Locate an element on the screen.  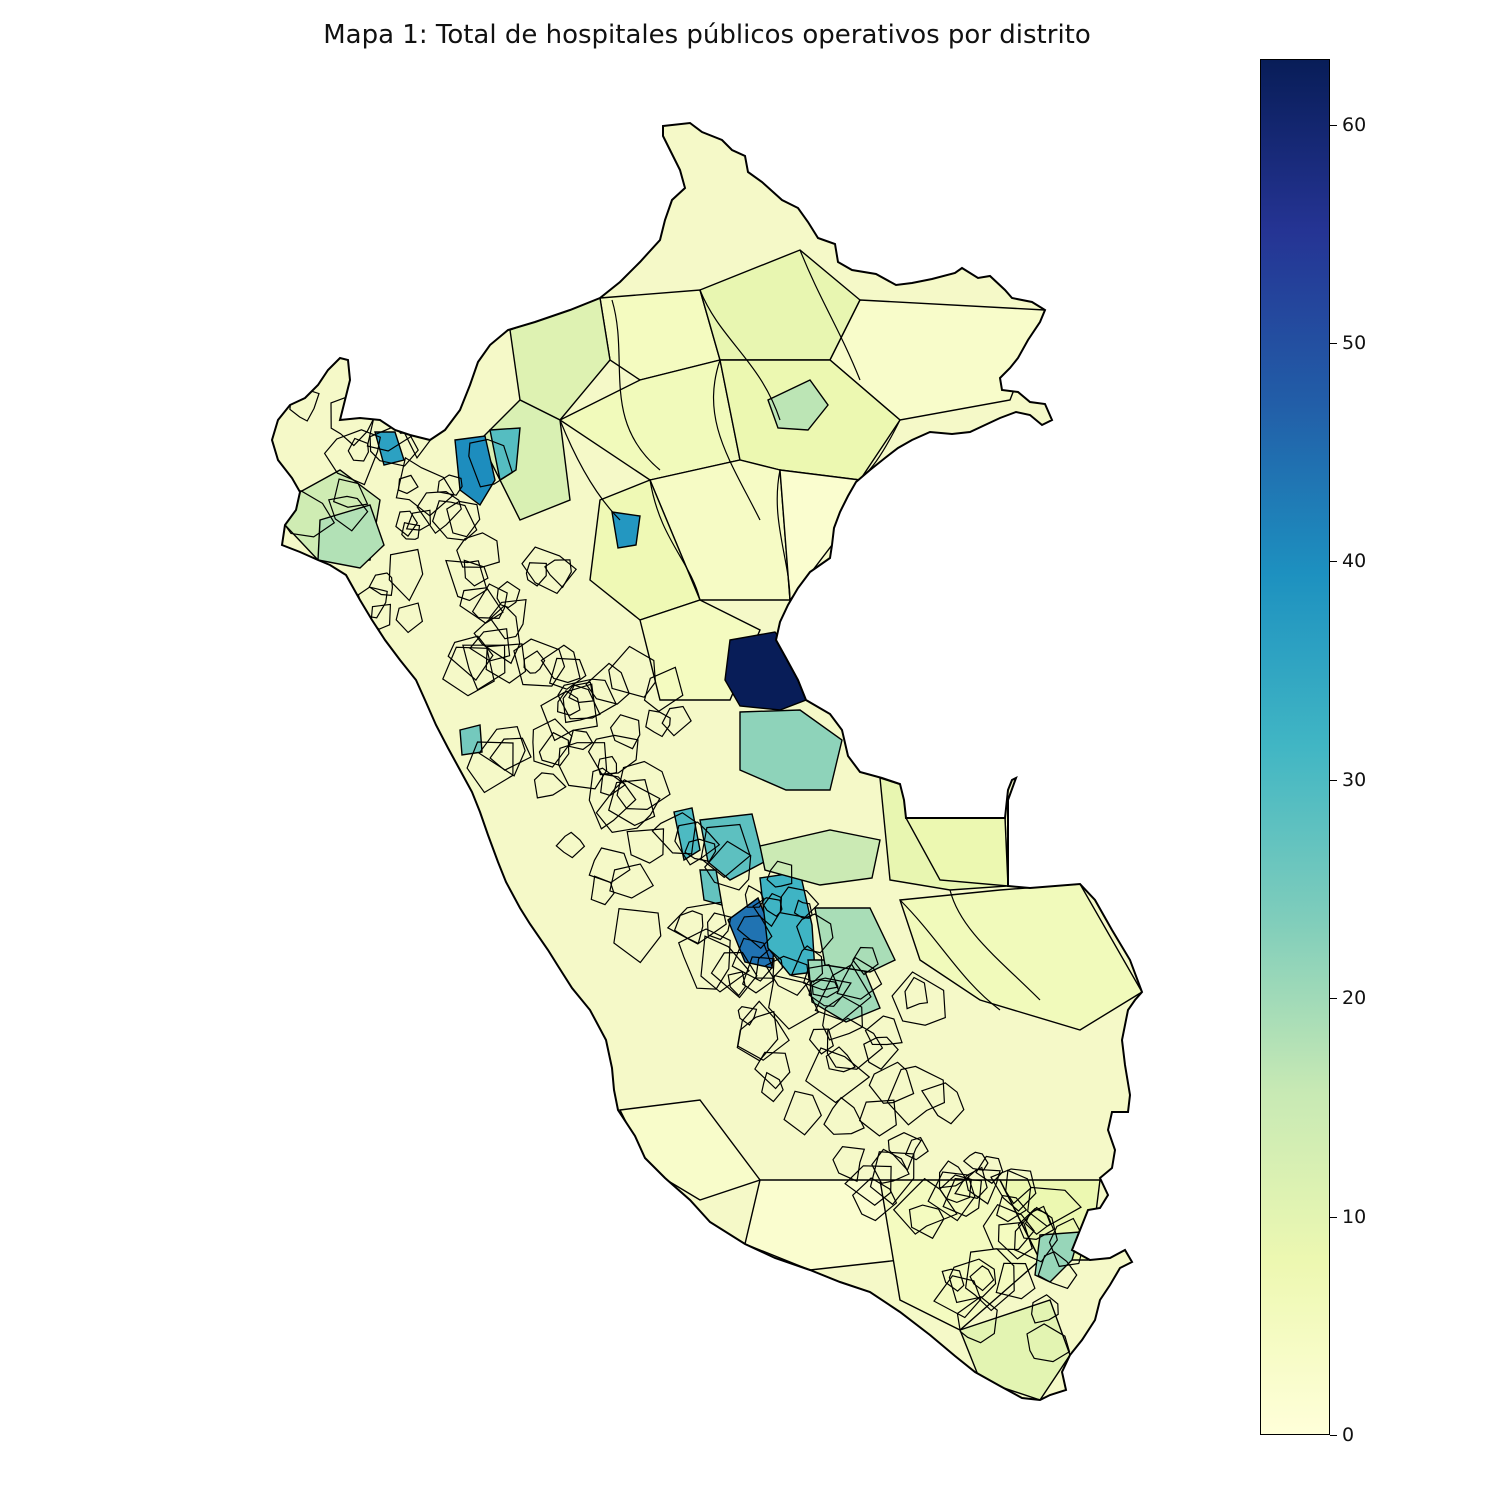
district-region is located at coordinates (938, 360).